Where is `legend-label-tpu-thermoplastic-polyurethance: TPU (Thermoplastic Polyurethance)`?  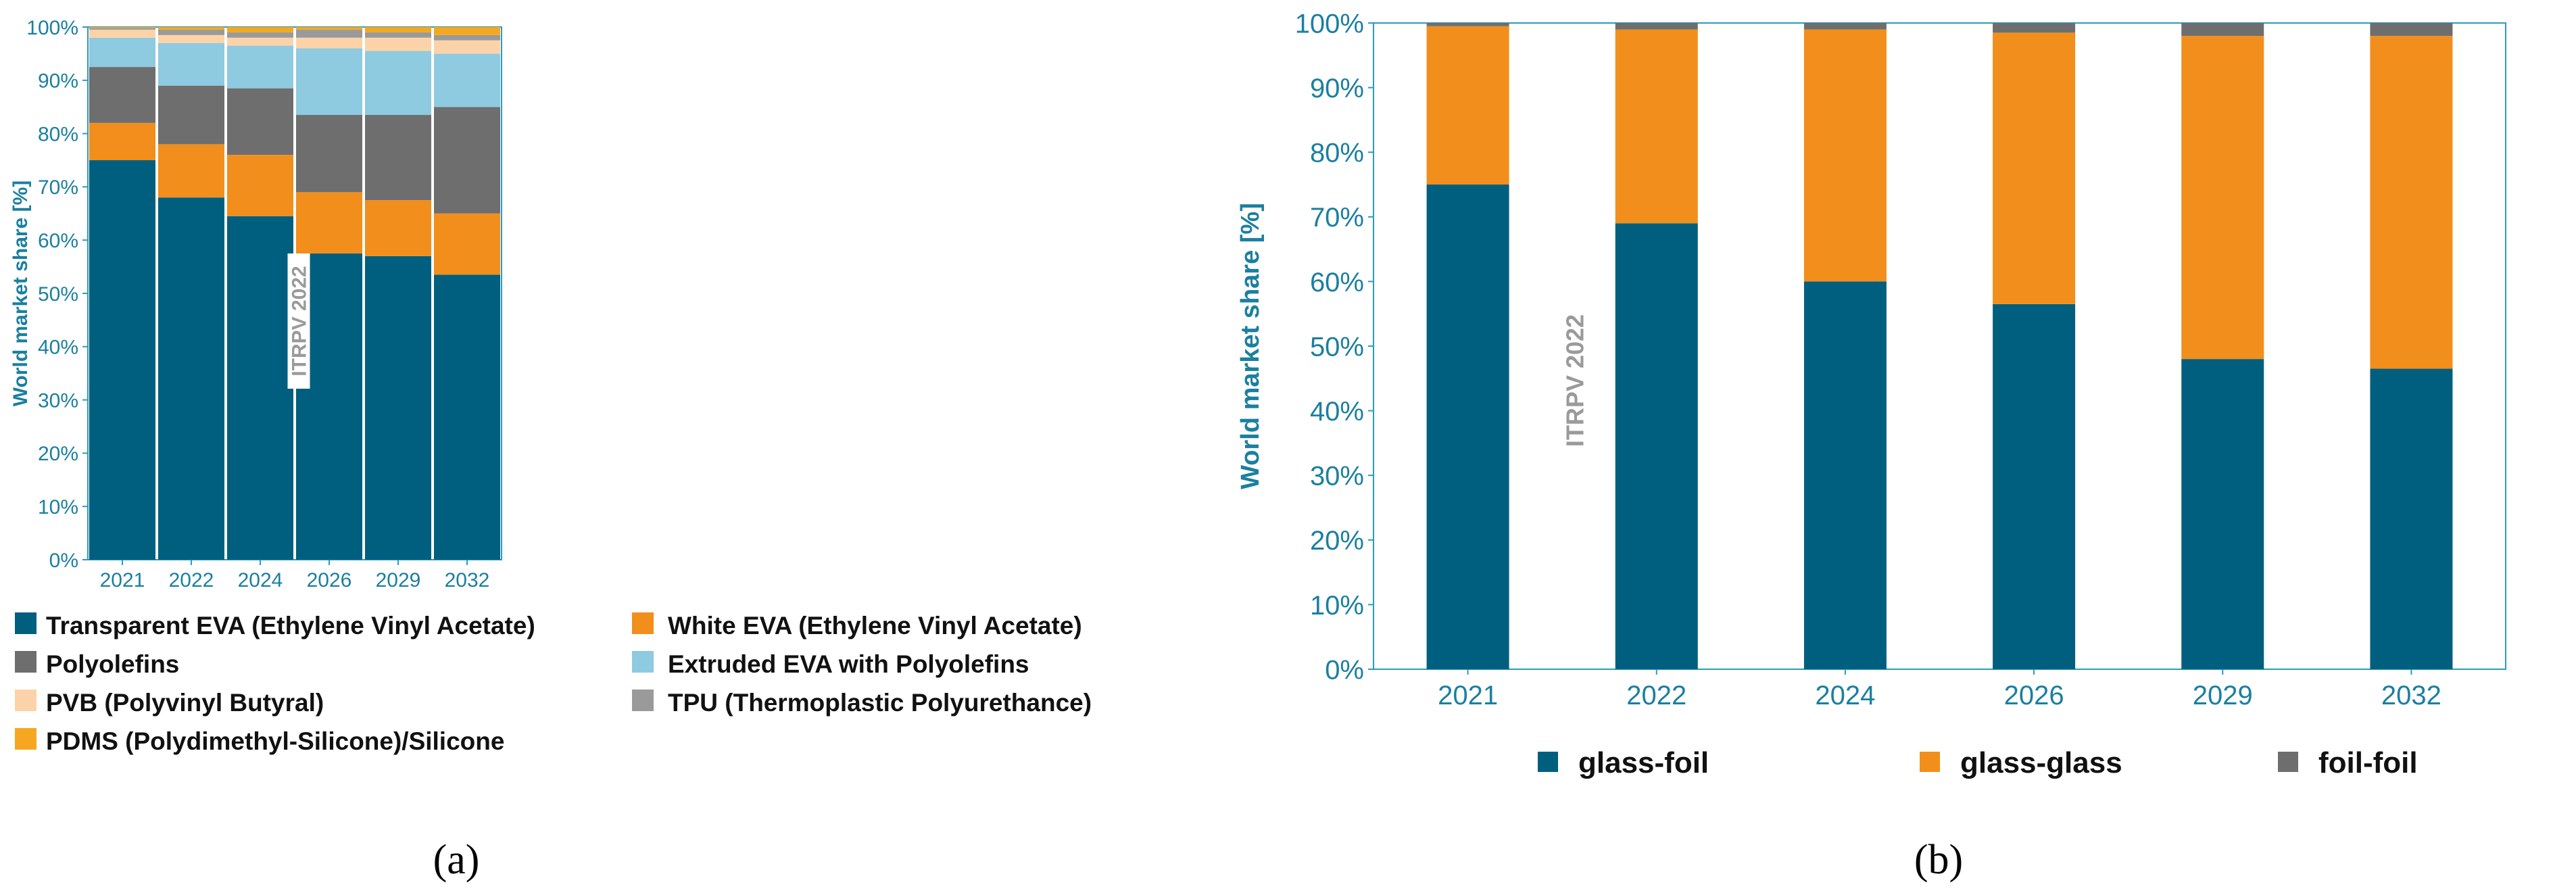
legend-label-tpu-thermoplastic-polyurethance: TPU (Thermoplastic Polyurethance) is located at coordinates (880, 703).